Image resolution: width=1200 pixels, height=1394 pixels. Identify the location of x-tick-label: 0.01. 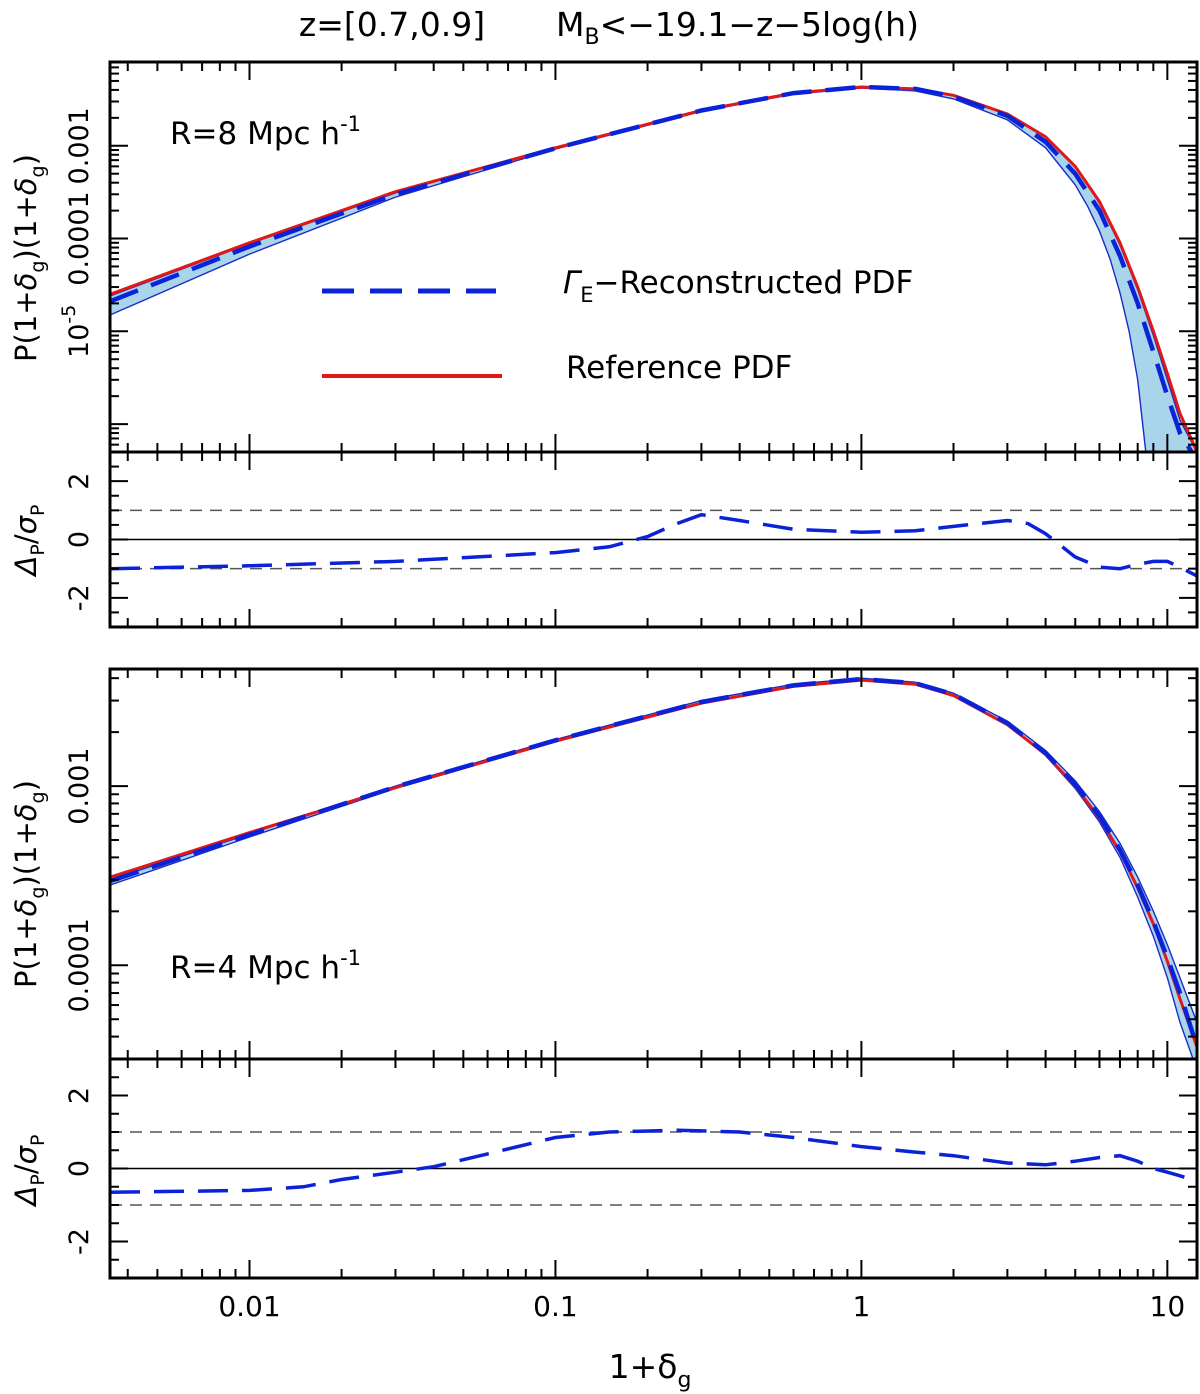
(249, 1306).